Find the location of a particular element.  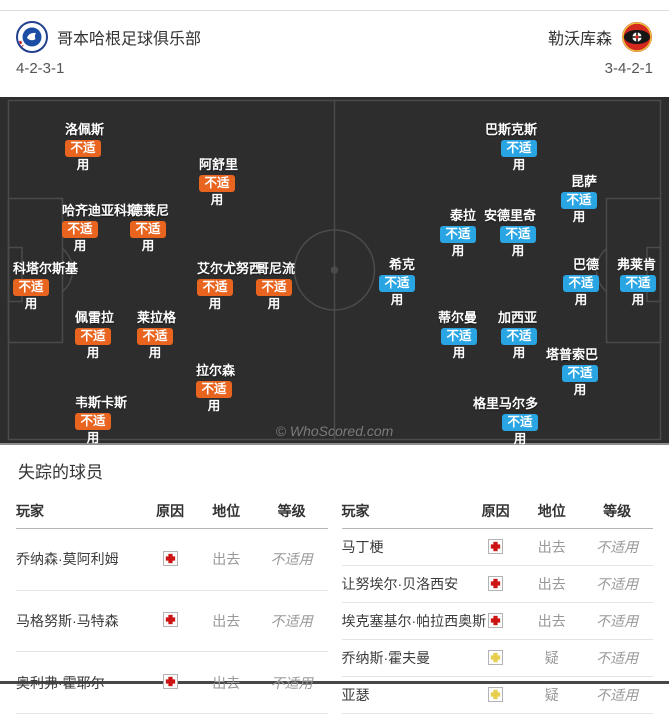

player-marker: 巴斯克斯不适用 is located at coordinates (511, 148).